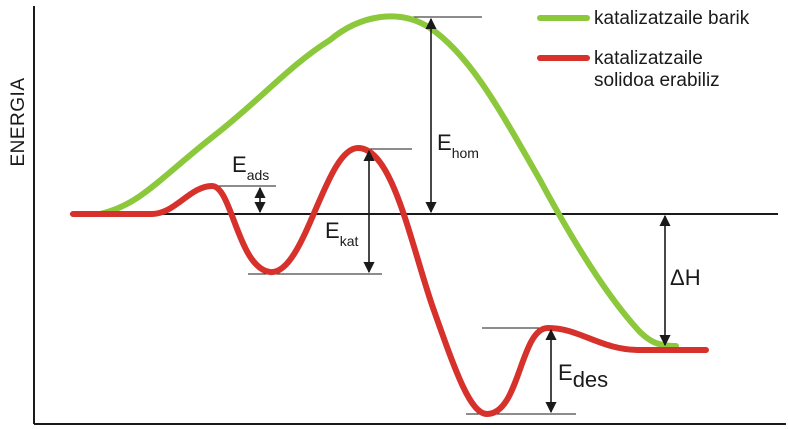 This screenshot has width=788, height=429. What do you see at coordinates (458, 145) in the screenshot?
I see `e-hom-label: Ehom` at bounding box center [458, 145].